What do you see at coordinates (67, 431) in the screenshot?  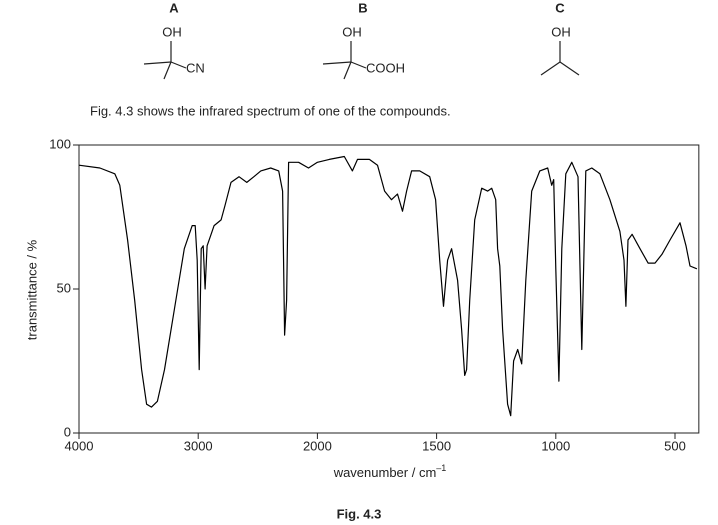 I see `y-tick-label: 0` at bounding box center [67, 431].